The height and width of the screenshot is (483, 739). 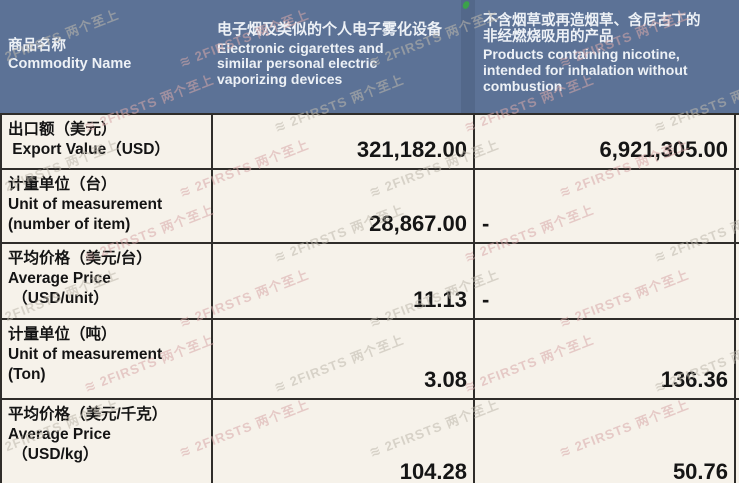 What do you see at coordinates (418, 223) in the screenshot?
I see `value-cell: 28,867.00` at bounding box center [418, 223].